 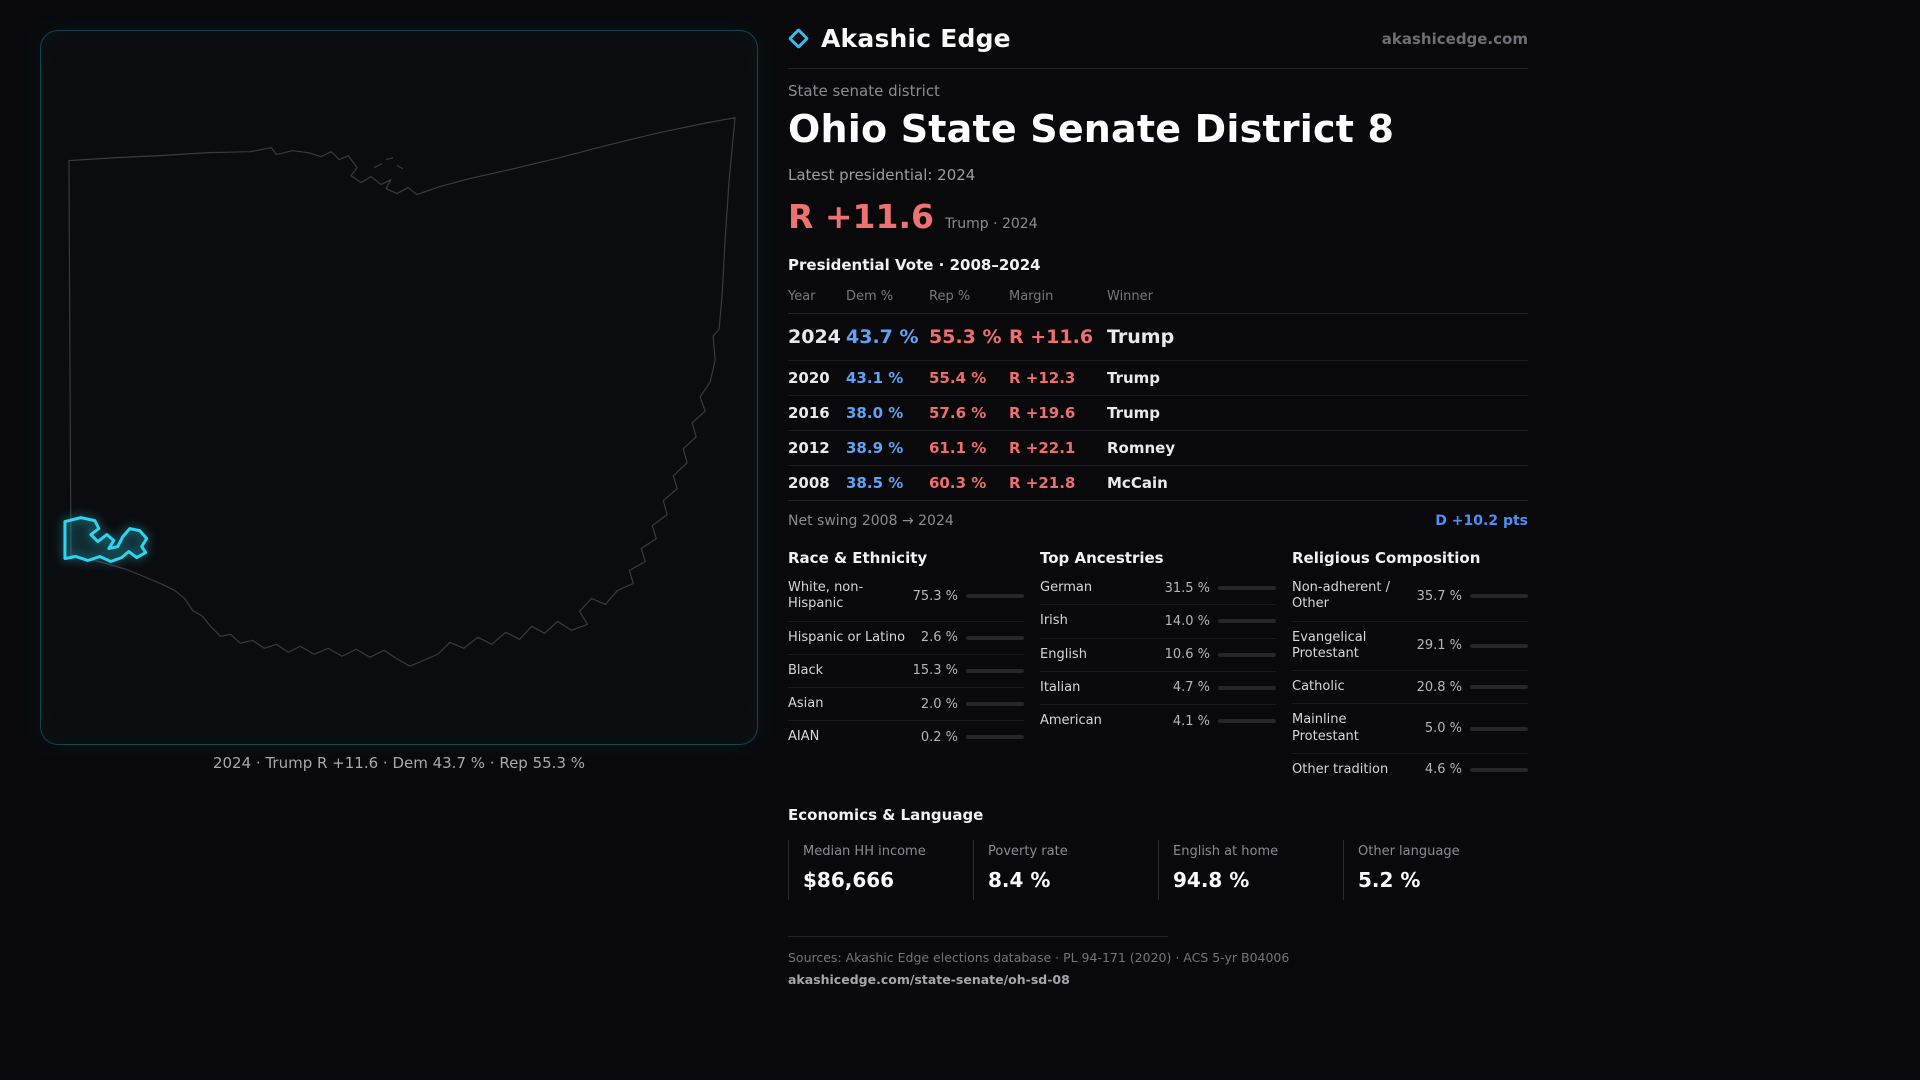 What do you see at coordinates (1329, 645) in the screenshot?
I see `item-label: Evangelical Protestant` at bounding box center [1329, 645].